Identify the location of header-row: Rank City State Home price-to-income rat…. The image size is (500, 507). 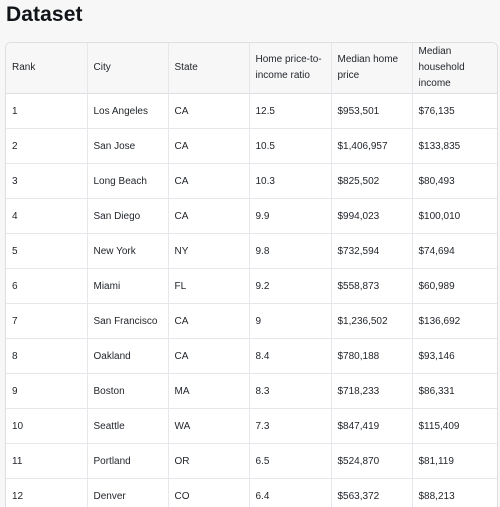
(251, 68).